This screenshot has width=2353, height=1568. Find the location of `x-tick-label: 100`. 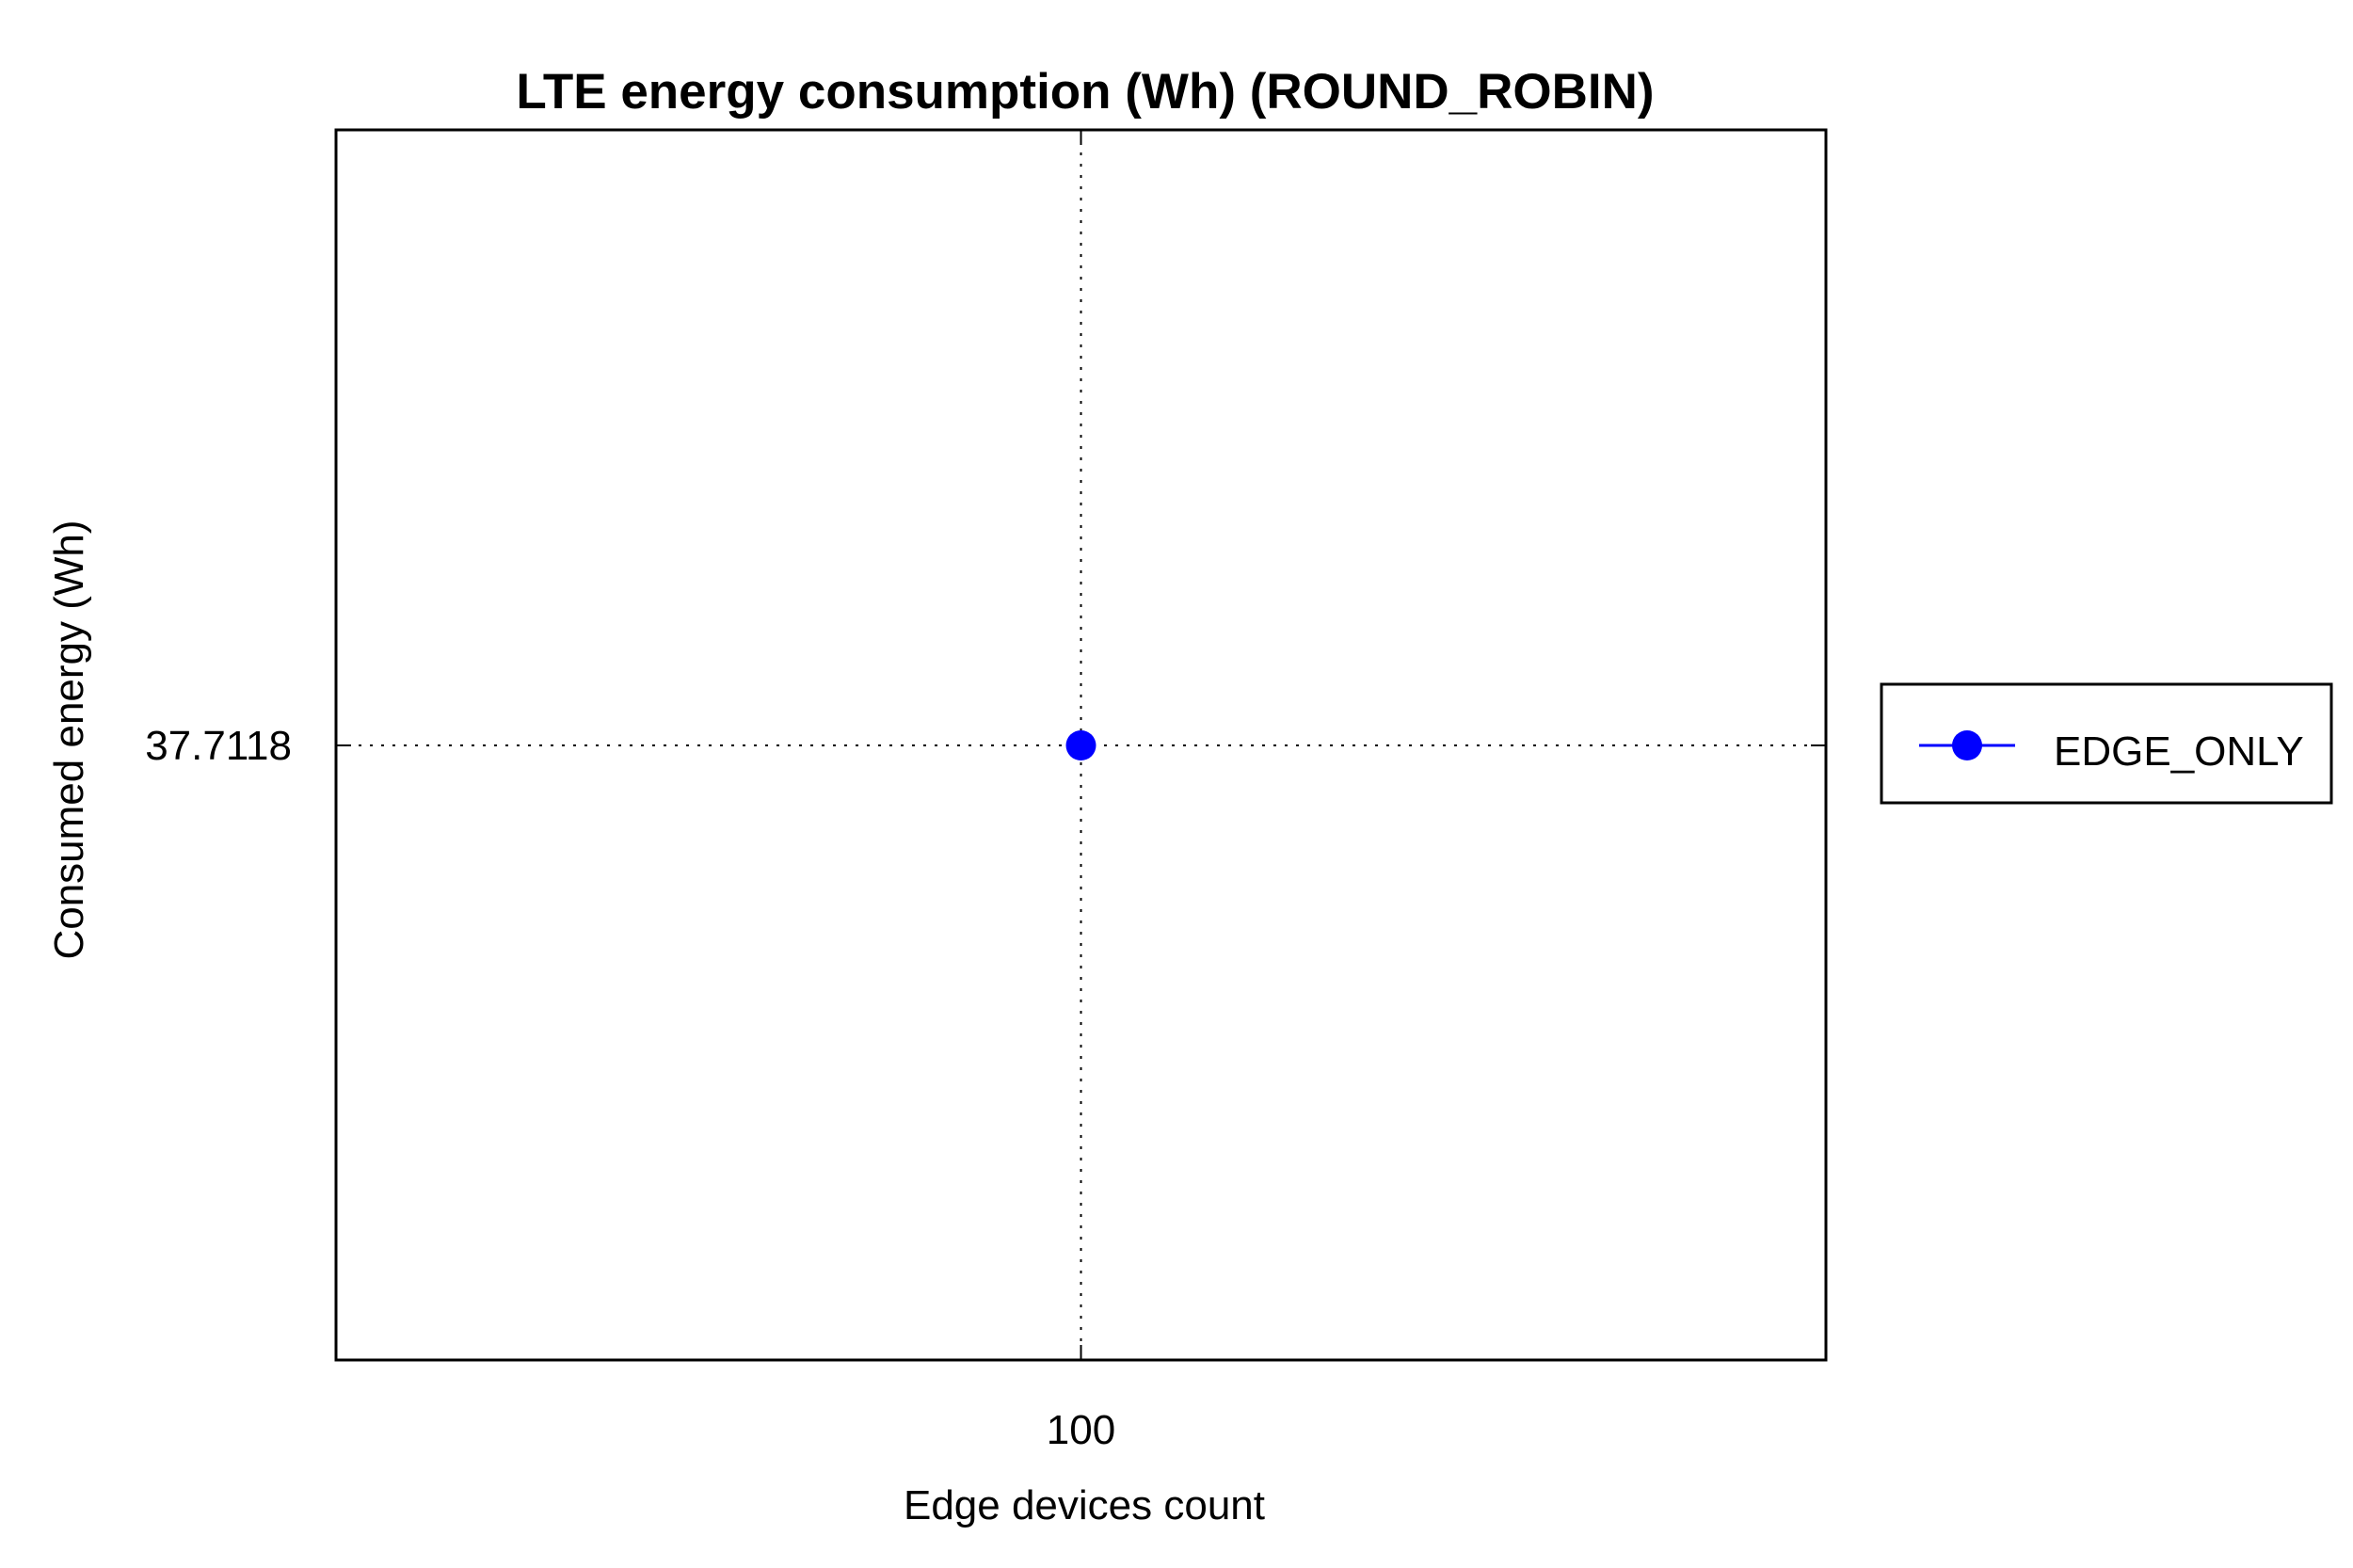

x-tick-label: 100 is located at coordinates (1081, 1430).